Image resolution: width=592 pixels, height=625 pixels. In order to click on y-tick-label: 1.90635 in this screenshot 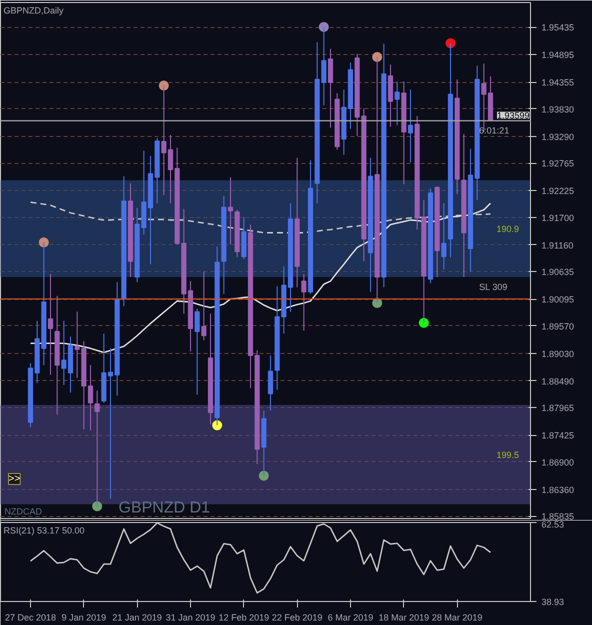, I will do `click(558, 272)`.